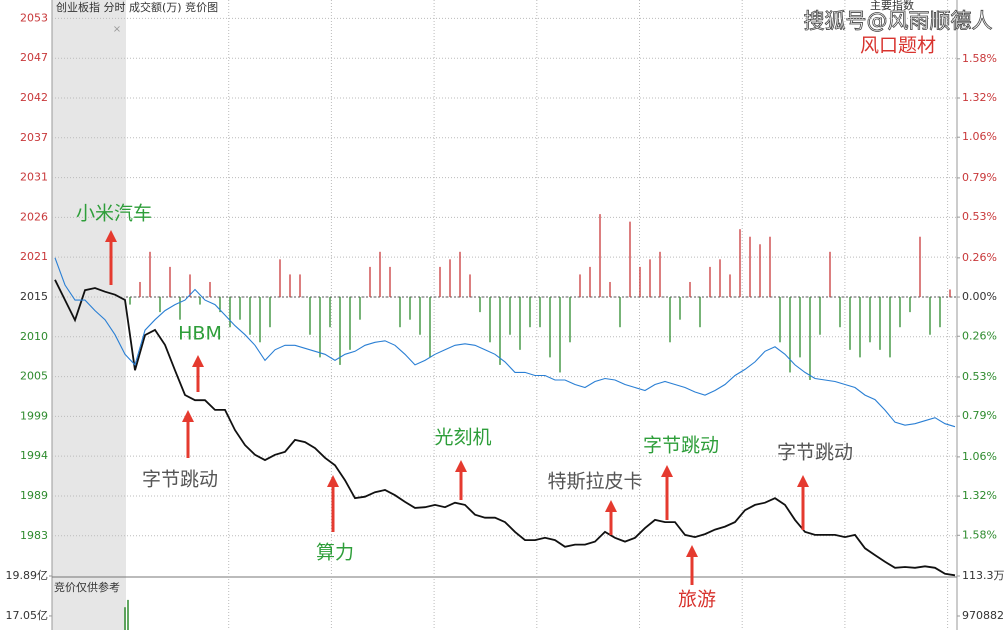  I want to click on y2-tick-label: 0.00%, so click(979, 296).